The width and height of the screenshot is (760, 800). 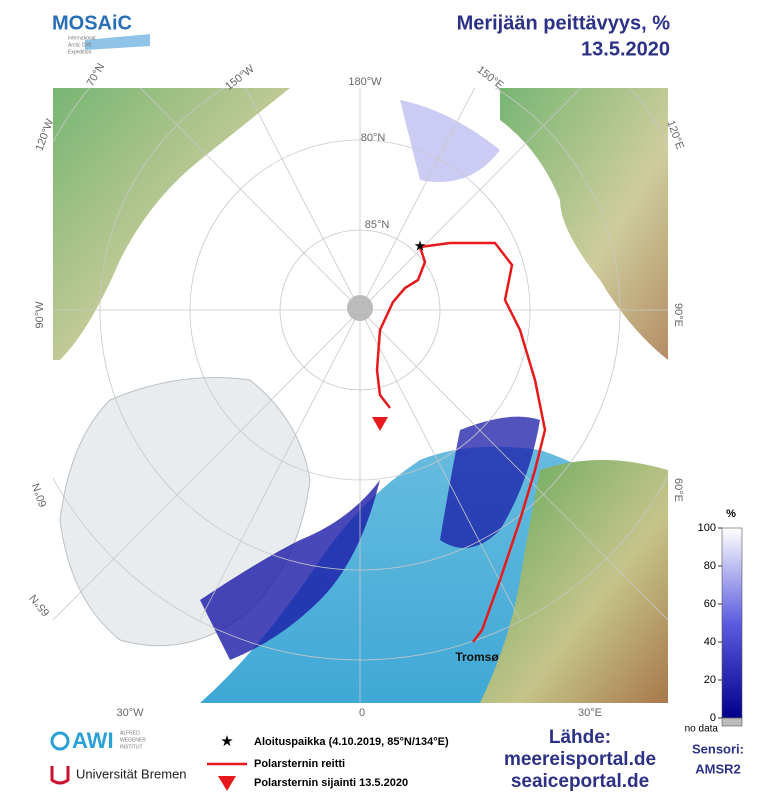 What do you see at coordinates (133, 740) in the screenshot?
I see `awi-name: WEGENER` at bounding box center [133, 740].